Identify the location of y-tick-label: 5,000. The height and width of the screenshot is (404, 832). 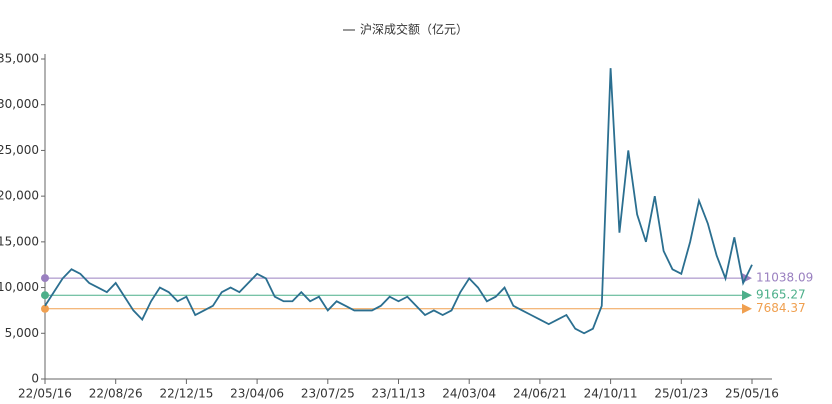
(22, 333).